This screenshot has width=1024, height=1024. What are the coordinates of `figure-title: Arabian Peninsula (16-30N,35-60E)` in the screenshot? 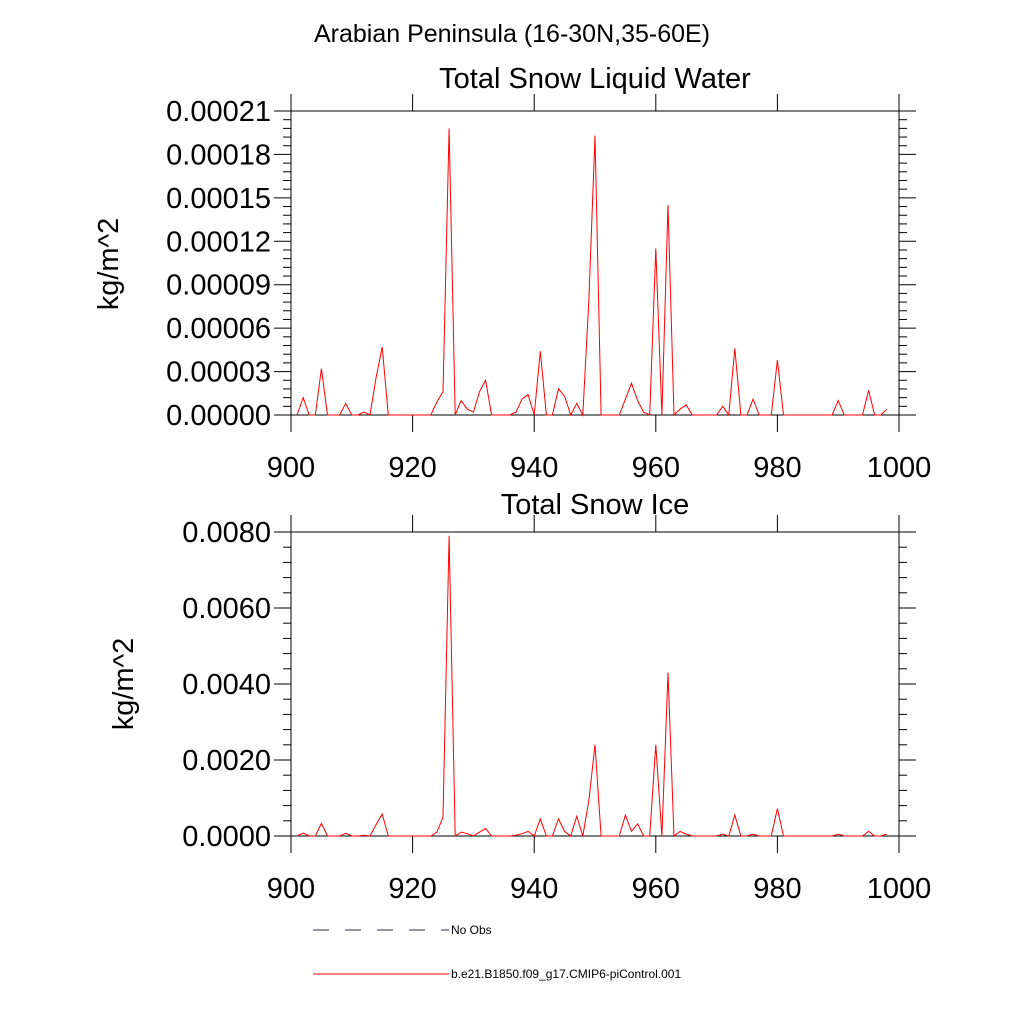 It's located at (512, 34).